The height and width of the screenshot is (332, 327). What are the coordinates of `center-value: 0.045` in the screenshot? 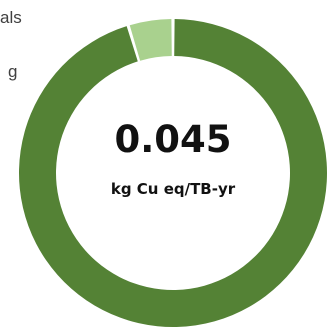 It's located at (172, 139).